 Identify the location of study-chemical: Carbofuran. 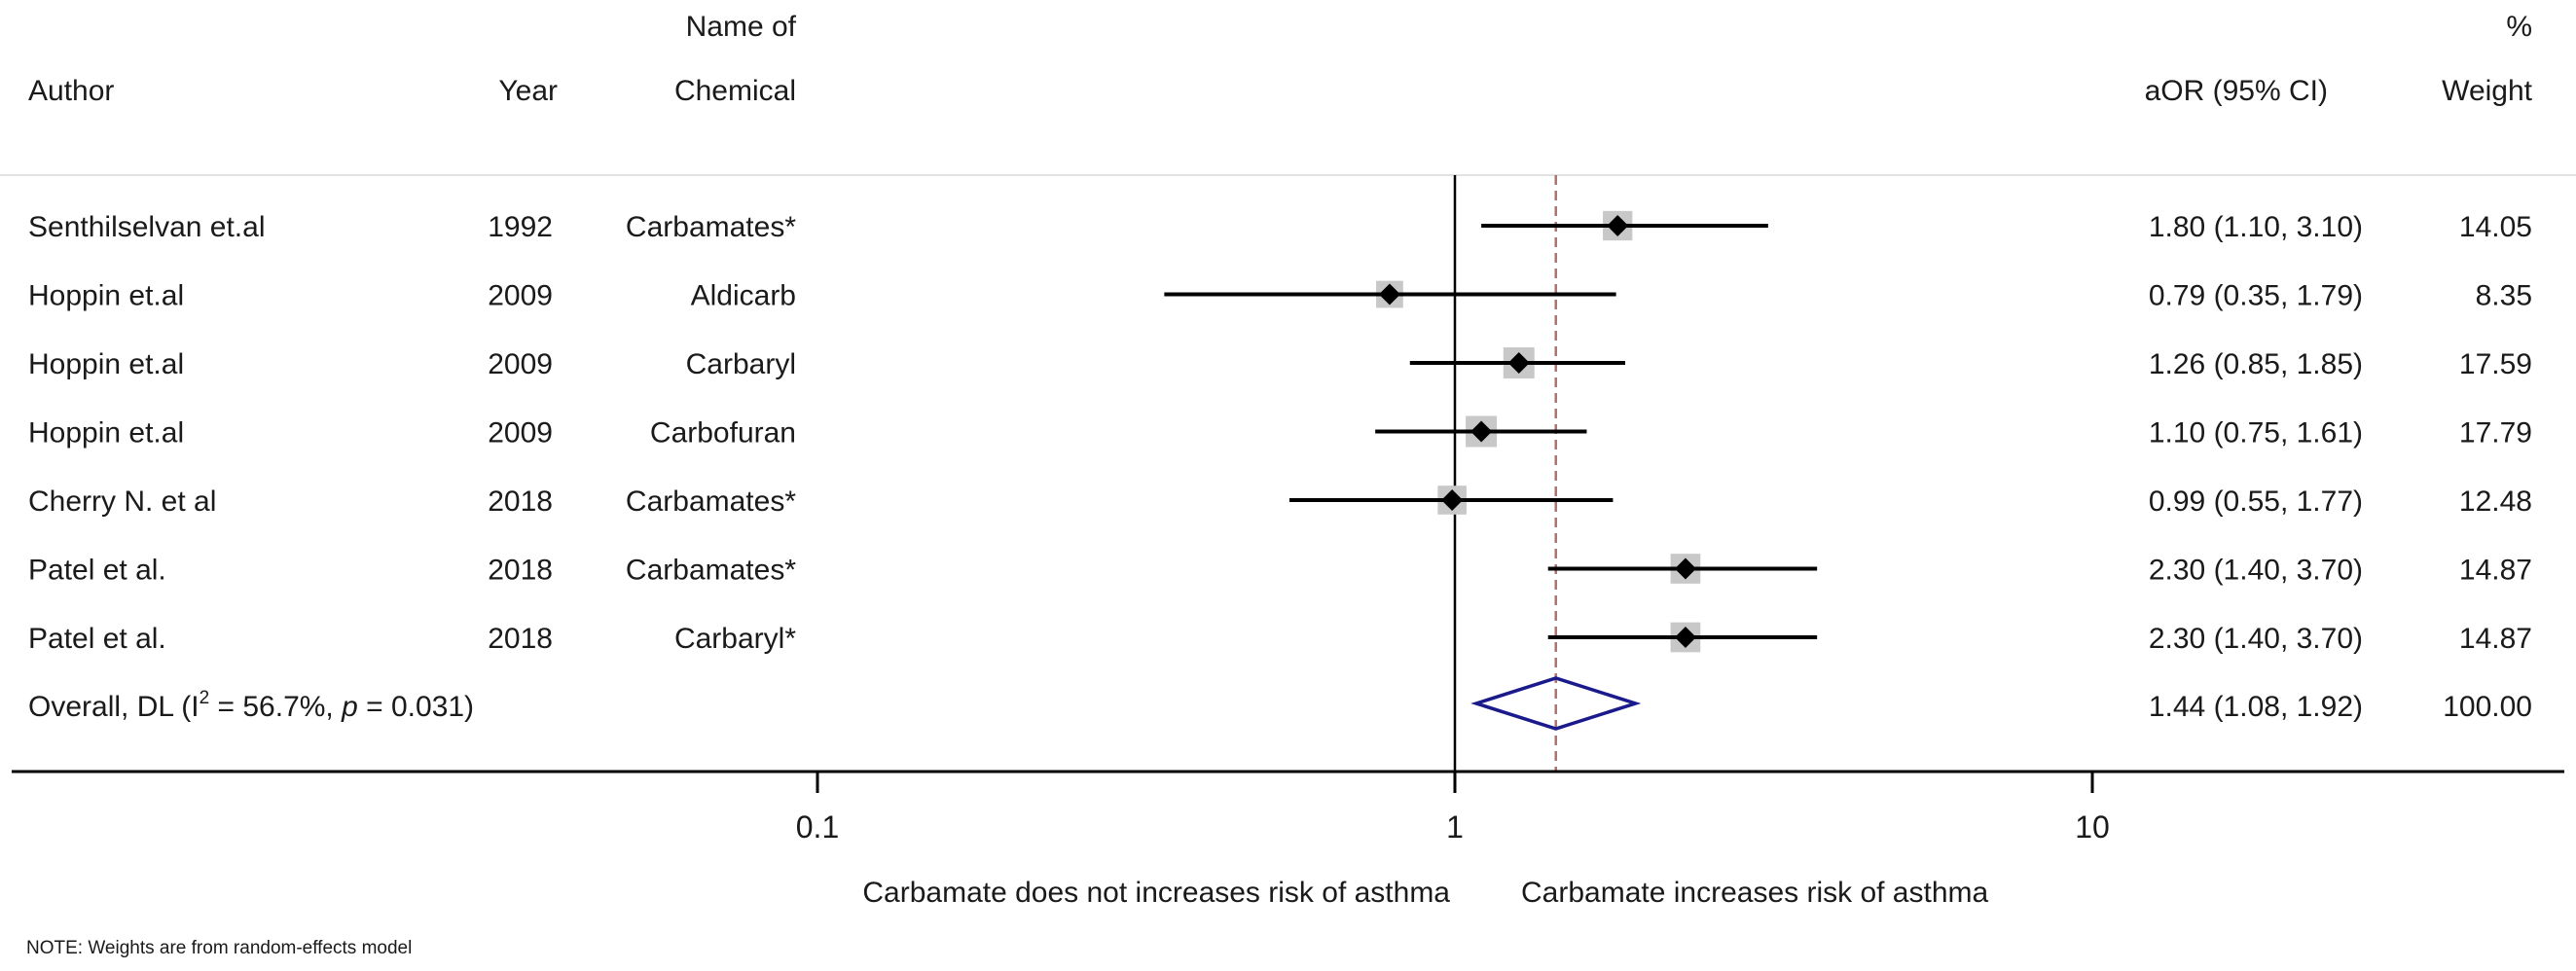
(723, 433).